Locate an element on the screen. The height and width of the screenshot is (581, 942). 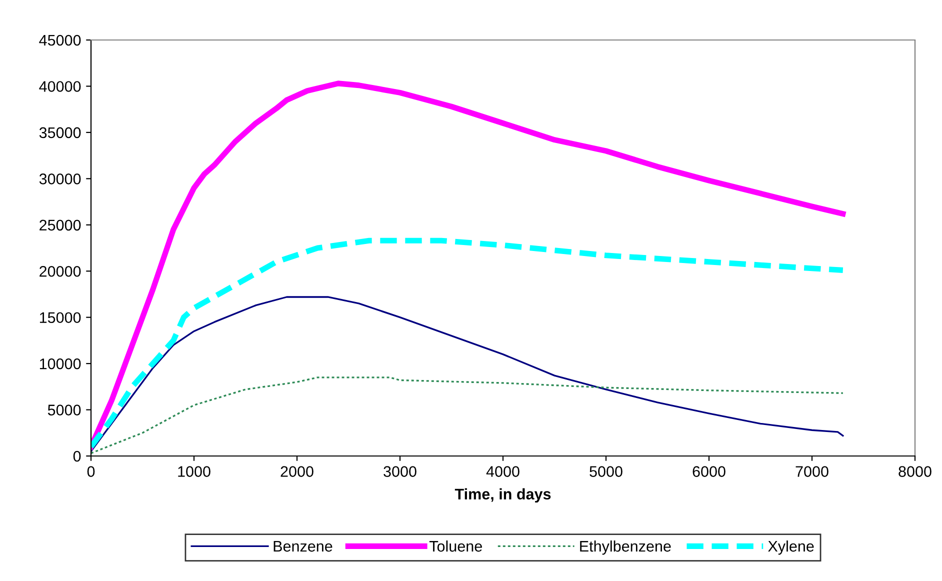
x-tick-label: 2000 is located at coordinates (297, 471).